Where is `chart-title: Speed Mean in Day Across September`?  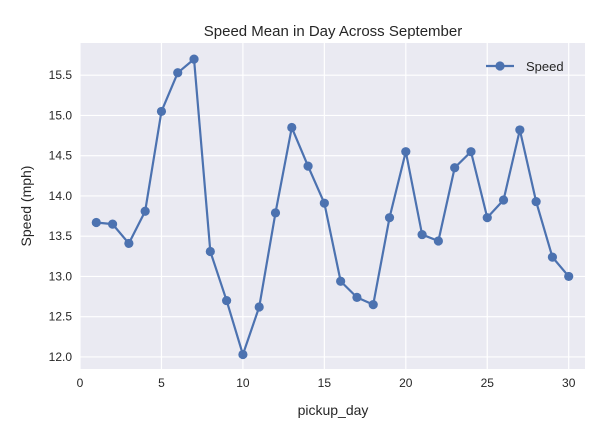
chart-title: Speed Mean in Day Across September is located at coordinates (333, 31).